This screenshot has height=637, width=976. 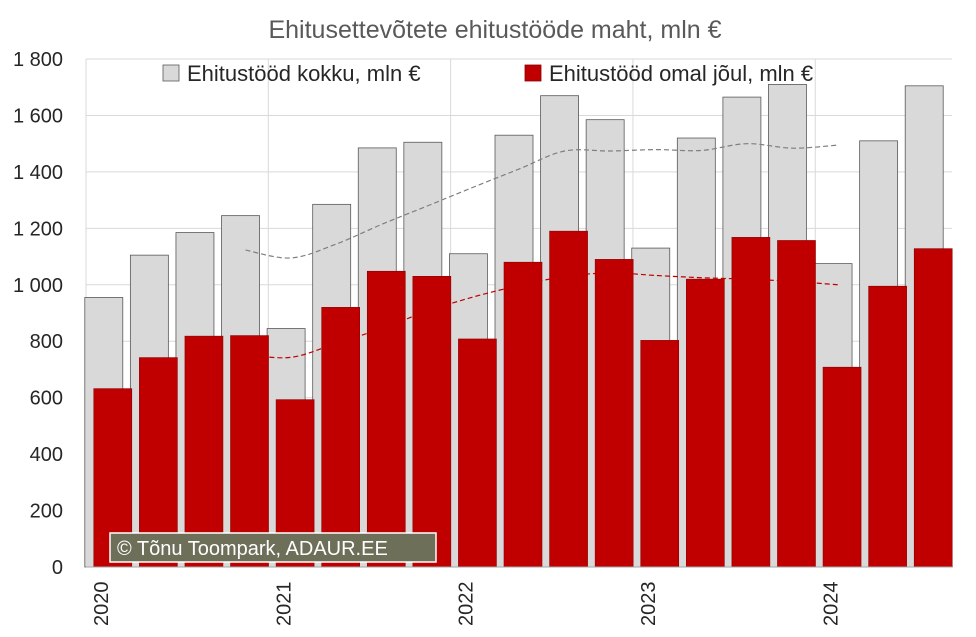 I want to click on legend-label-total: Ehitustööd kokku, mln €, so click(x=304, y=73).